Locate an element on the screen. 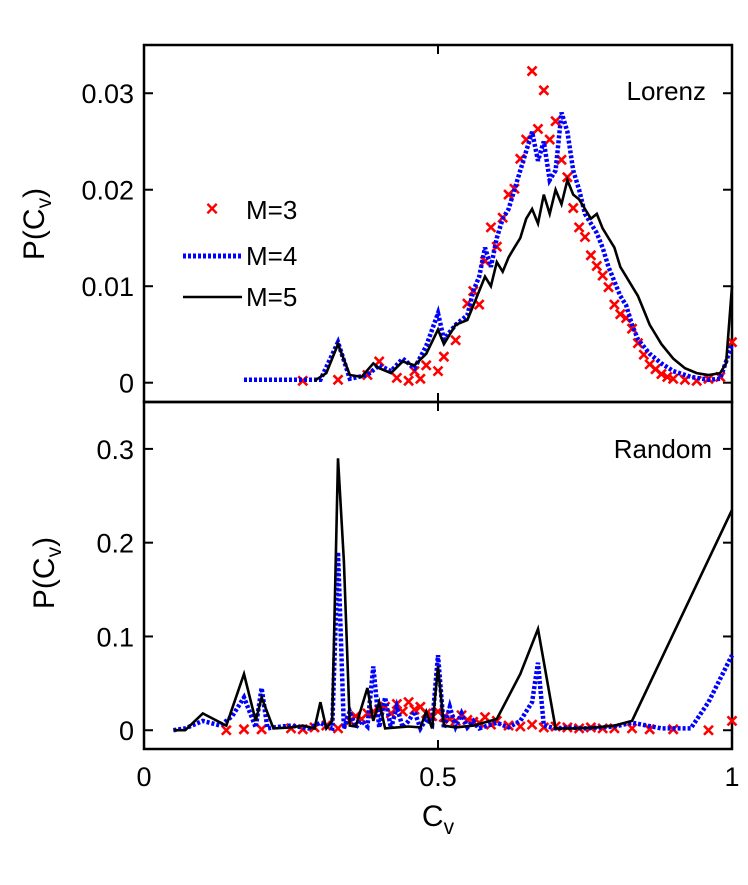 The width and height of the screenshot is (748, 885). top-series-m5 is located at coordinates (523, 278).